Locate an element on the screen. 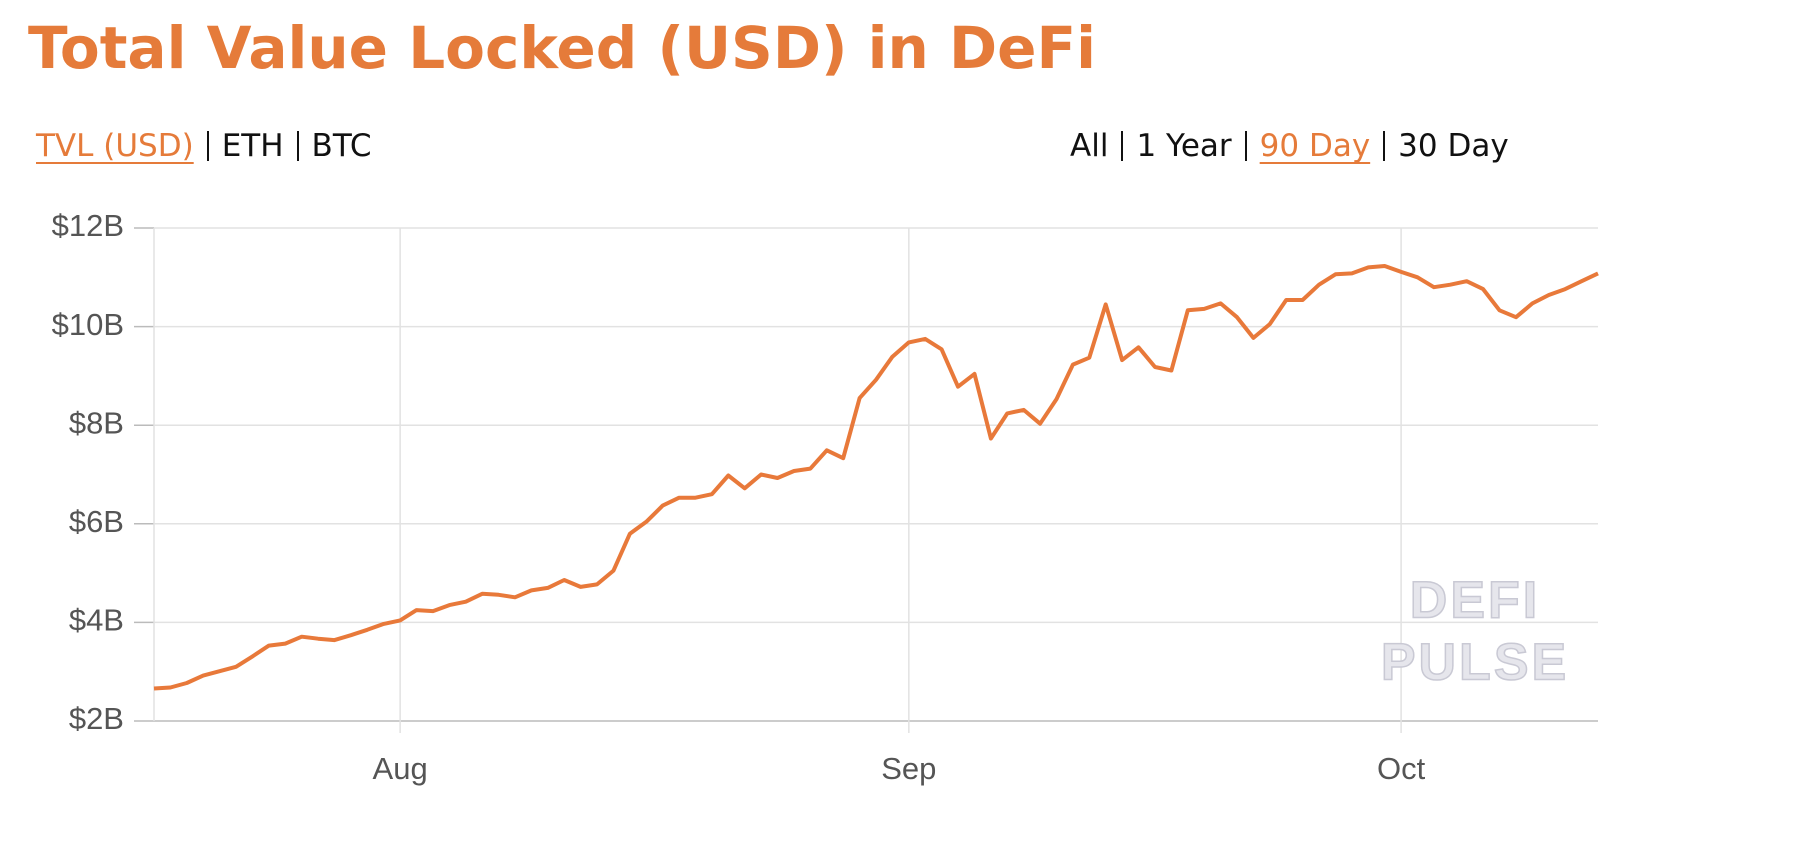 This screenshot has height=854, width=1814. x-tick-label: Sep is located at coordinates (908, 768).